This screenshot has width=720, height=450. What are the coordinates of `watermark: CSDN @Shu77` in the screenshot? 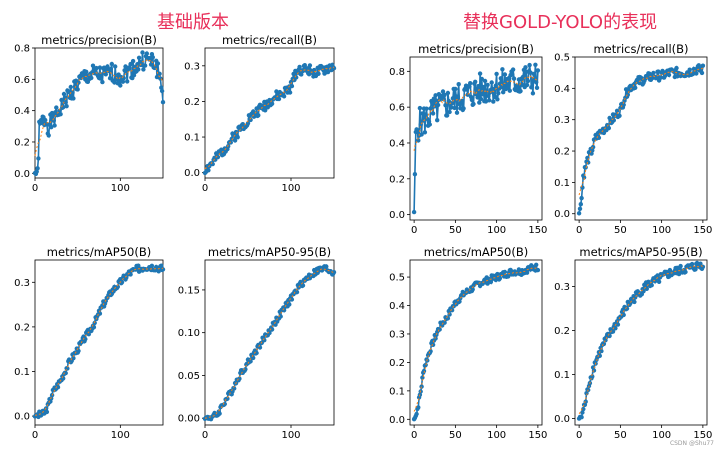 It's located at (691, 443).